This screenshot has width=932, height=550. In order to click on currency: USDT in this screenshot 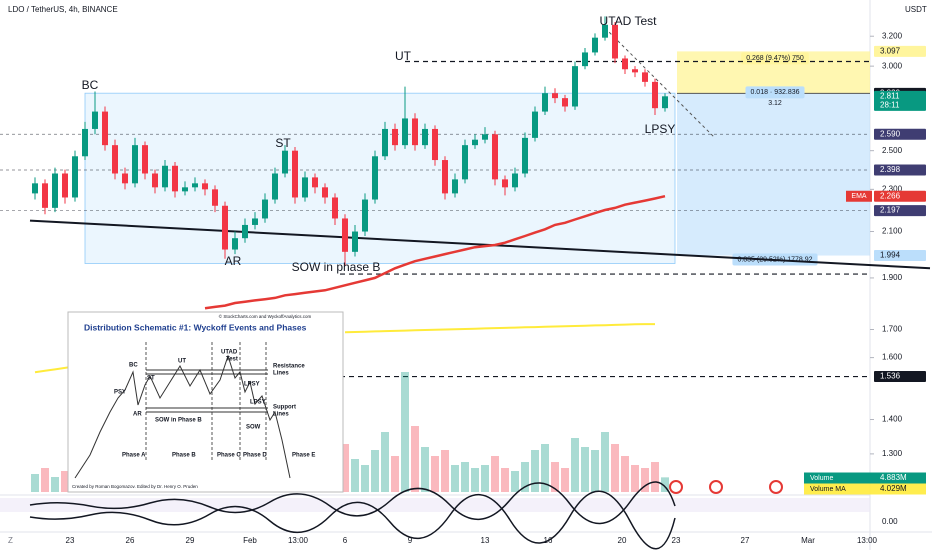, I will do `click(916, 9)`.